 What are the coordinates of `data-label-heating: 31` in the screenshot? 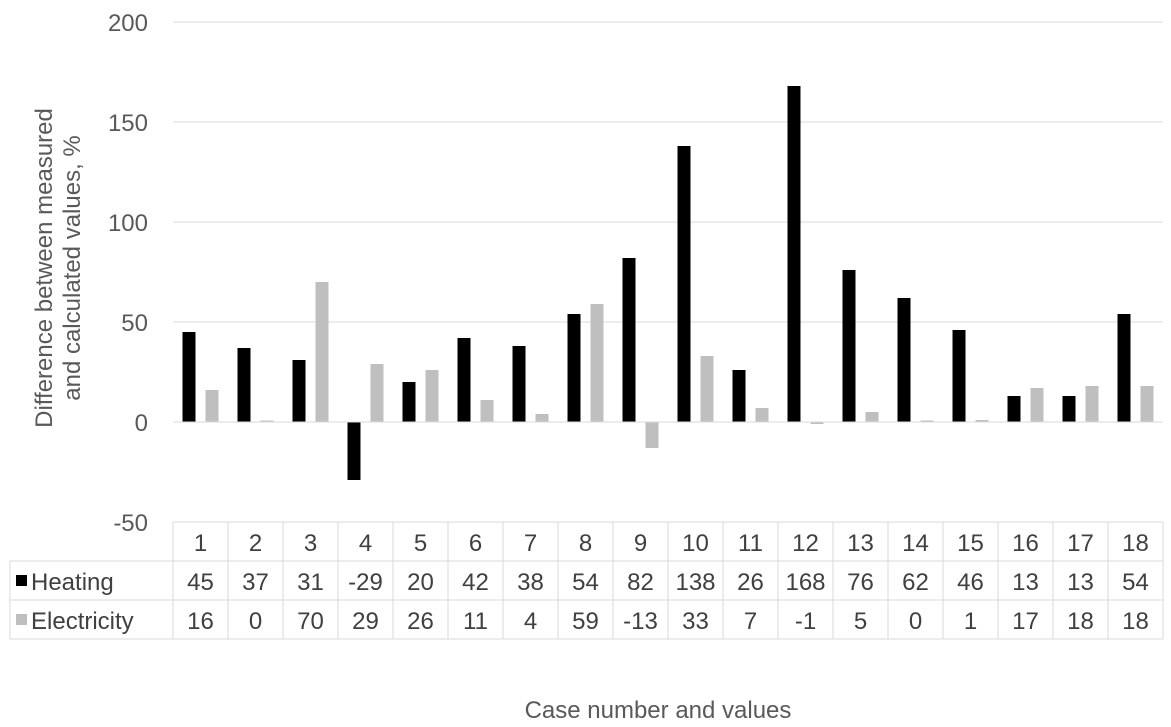 It's located at (310, 582).